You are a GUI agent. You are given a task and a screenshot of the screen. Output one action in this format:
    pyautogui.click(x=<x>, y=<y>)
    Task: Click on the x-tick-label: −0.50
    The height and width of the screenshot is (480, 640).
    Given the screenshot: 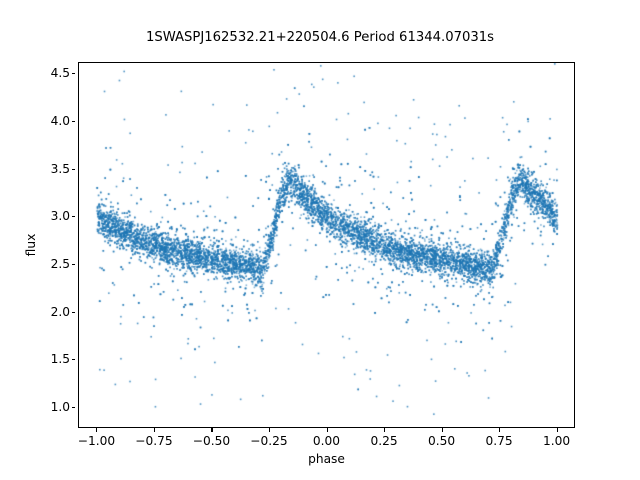 What is the action you would take?
    pyautogui.click(x=211, y=441)
    